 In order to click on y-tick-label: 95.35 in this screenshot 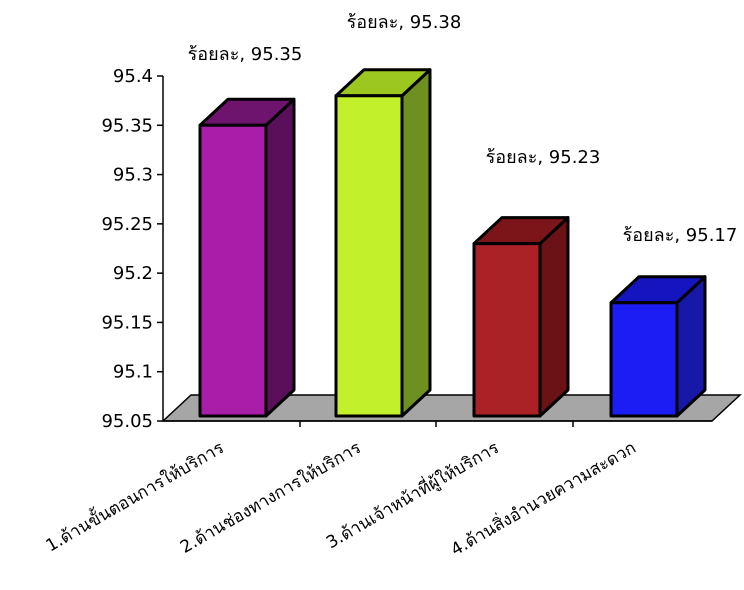, I will do `click(127, 125)`.